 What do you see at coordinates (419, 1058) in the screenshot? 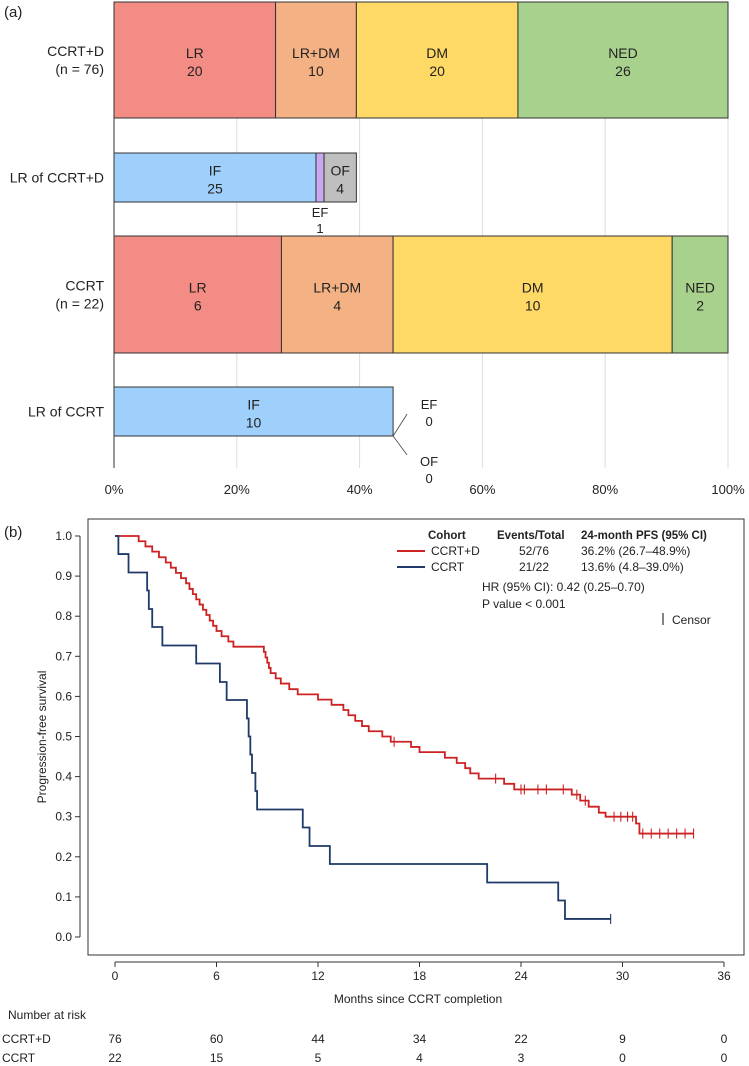
I see `risk-value: 4` at bounding box center [419, 1058].